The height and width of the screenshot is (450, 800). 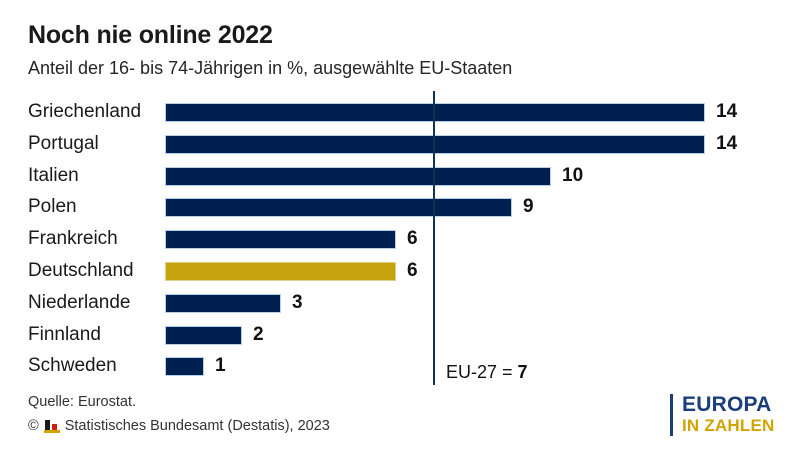 I want to click on category-label: Deutschland, so click(x=81, y=270).